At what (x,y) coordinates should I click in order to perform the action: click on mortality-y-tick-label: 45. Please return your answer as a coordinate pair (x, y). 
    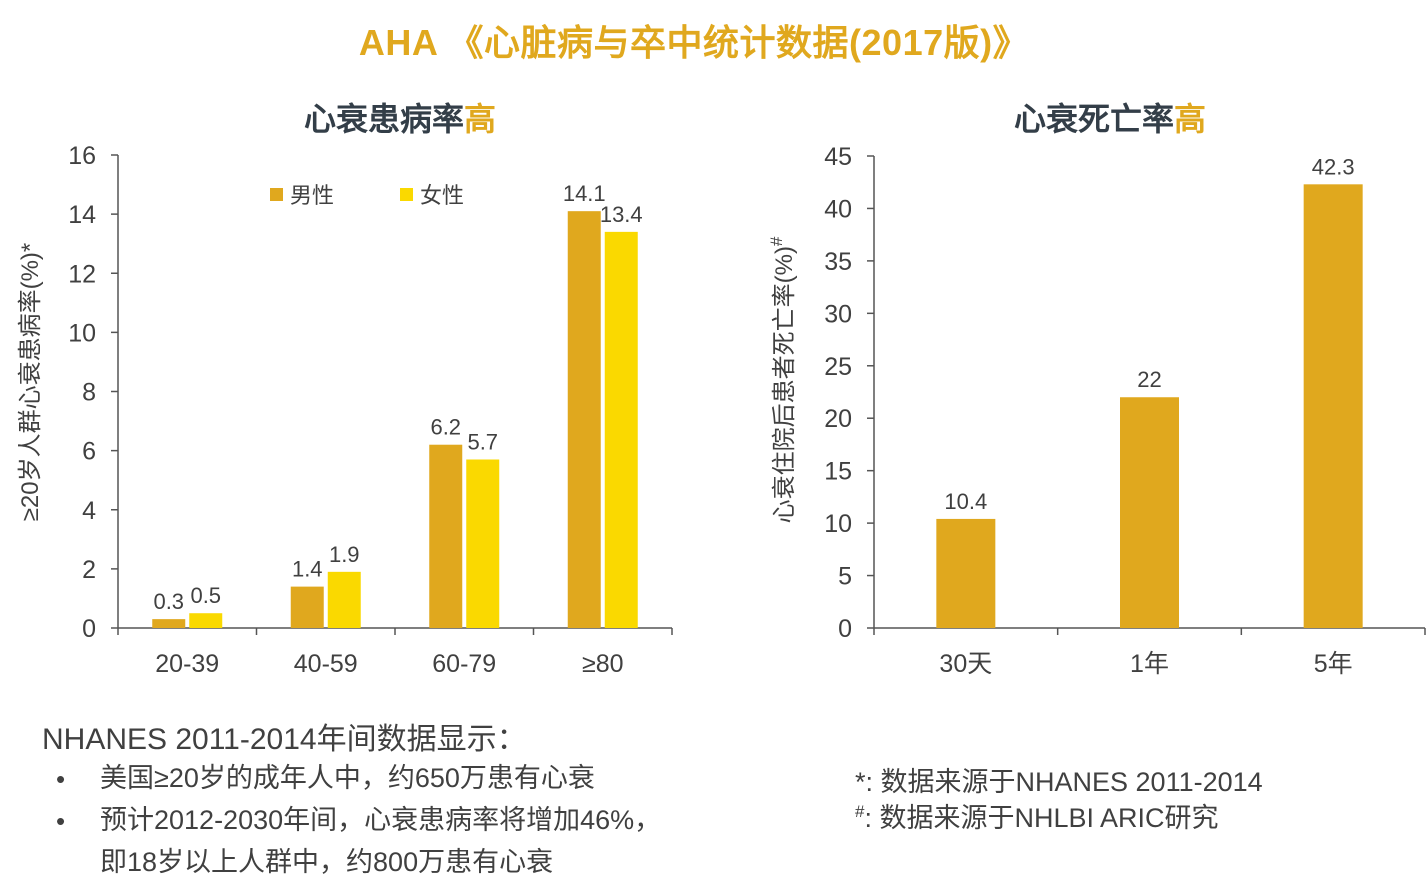
    Looking at the image, I should click on (838, 157).